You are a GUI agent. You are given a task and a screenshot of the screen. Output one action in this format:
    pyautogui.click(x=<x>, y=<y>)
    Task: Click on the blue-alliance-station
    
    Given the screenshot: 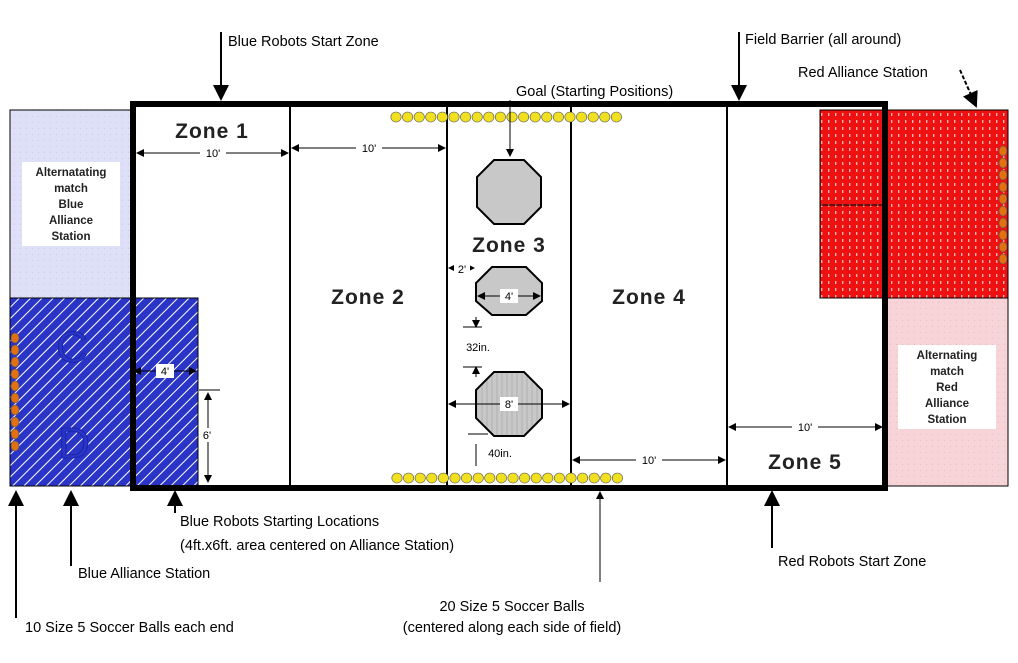 What is the action you would take?
    pyautogui.click(x=104, y=392)
    